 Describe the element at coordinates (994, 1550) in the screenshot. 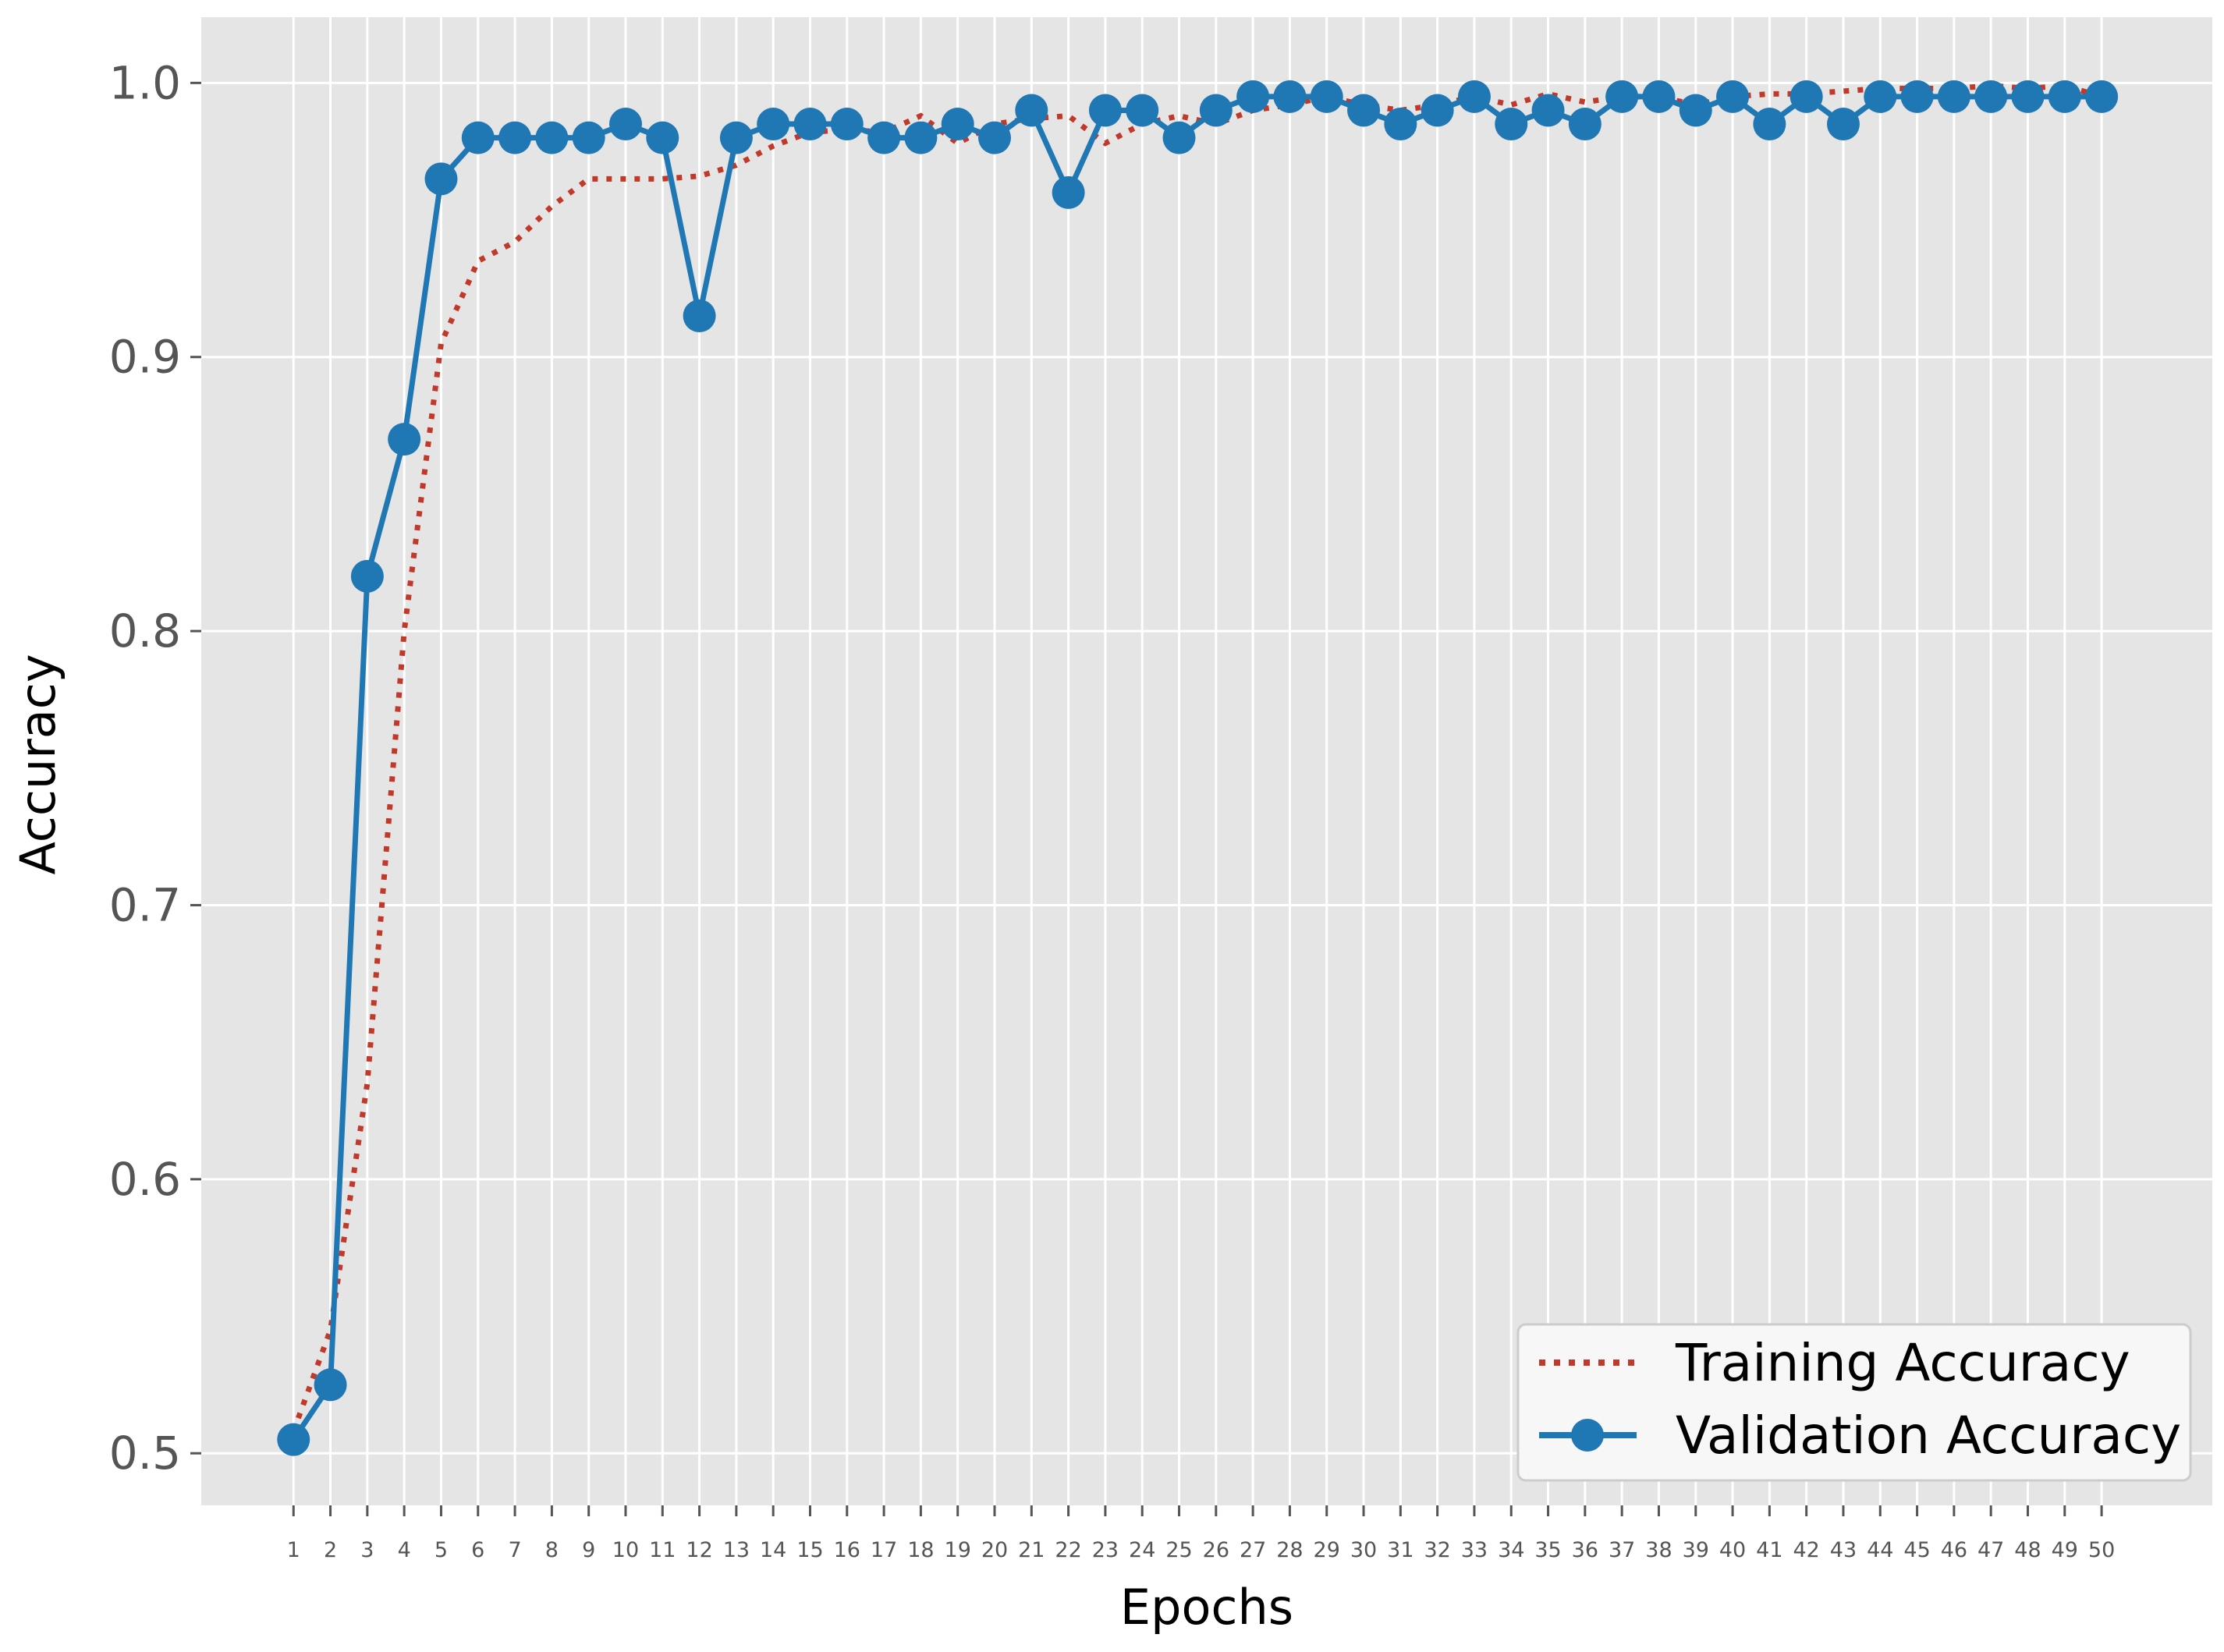

I see `x-tick-label: 20` at that location.